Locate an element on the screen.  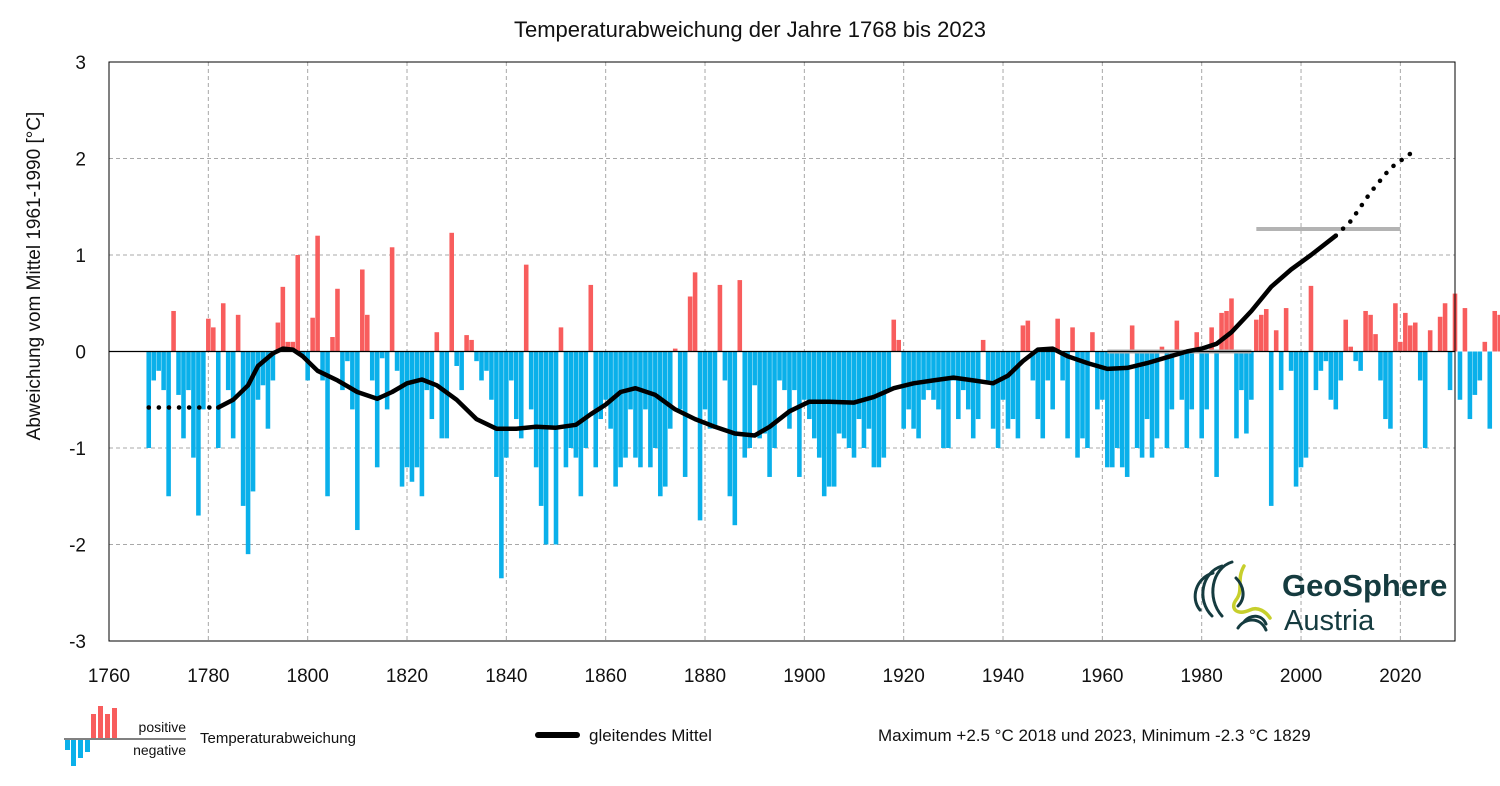
legend-positive-bar is located at coordinates (100, 722).